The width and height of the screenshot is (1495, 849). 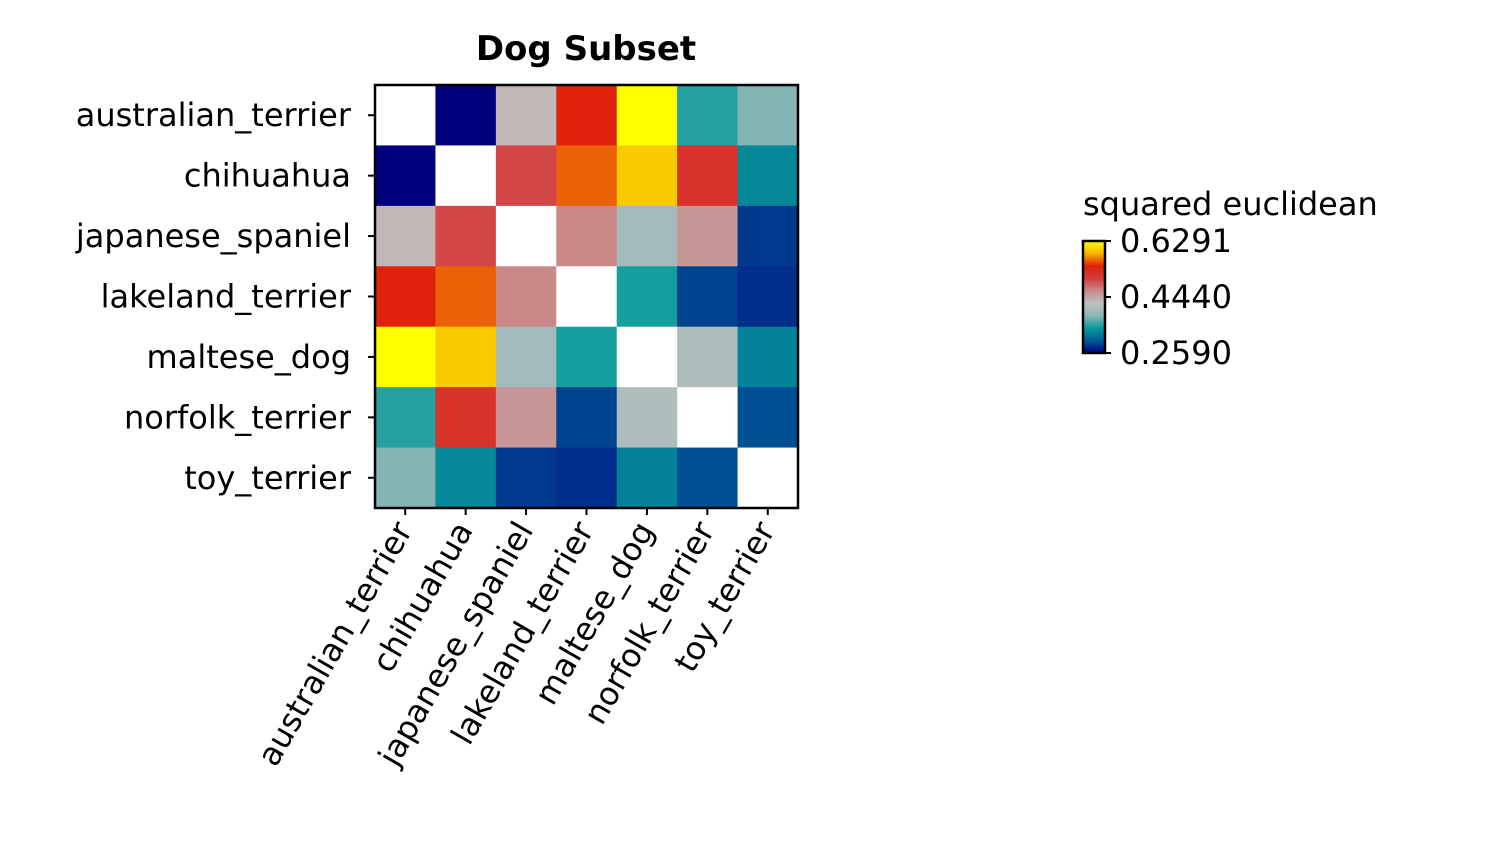 I want to click on colorbar-tick-label: 0.2590, so click(x=1176, y=353).